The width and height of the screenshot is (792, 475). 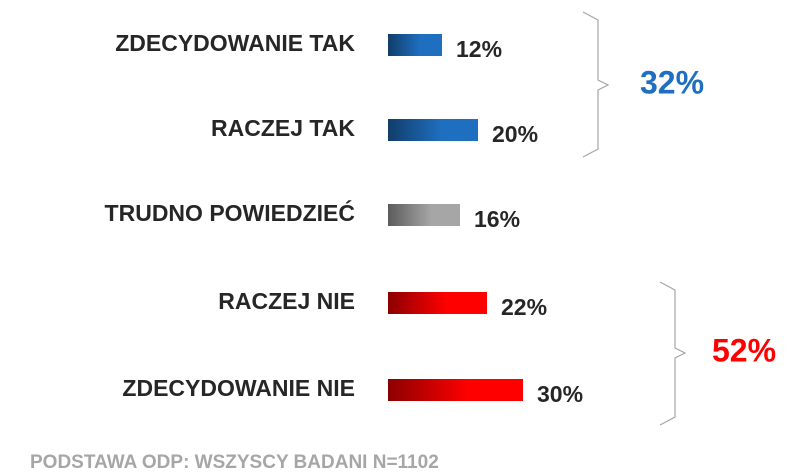 I want to click on footnote: PODSTAWA ODP: WSZYSCY BADANI N=1102, so click(x=234, y=462).